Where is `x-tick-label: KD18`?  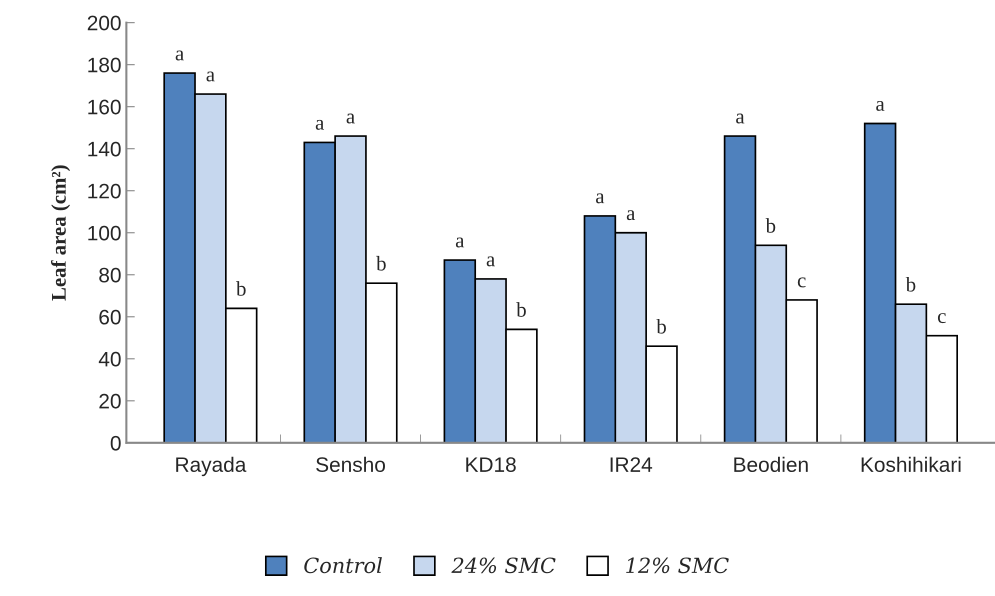
x-tick-label: KD18 is located at coordinates (491, 464).